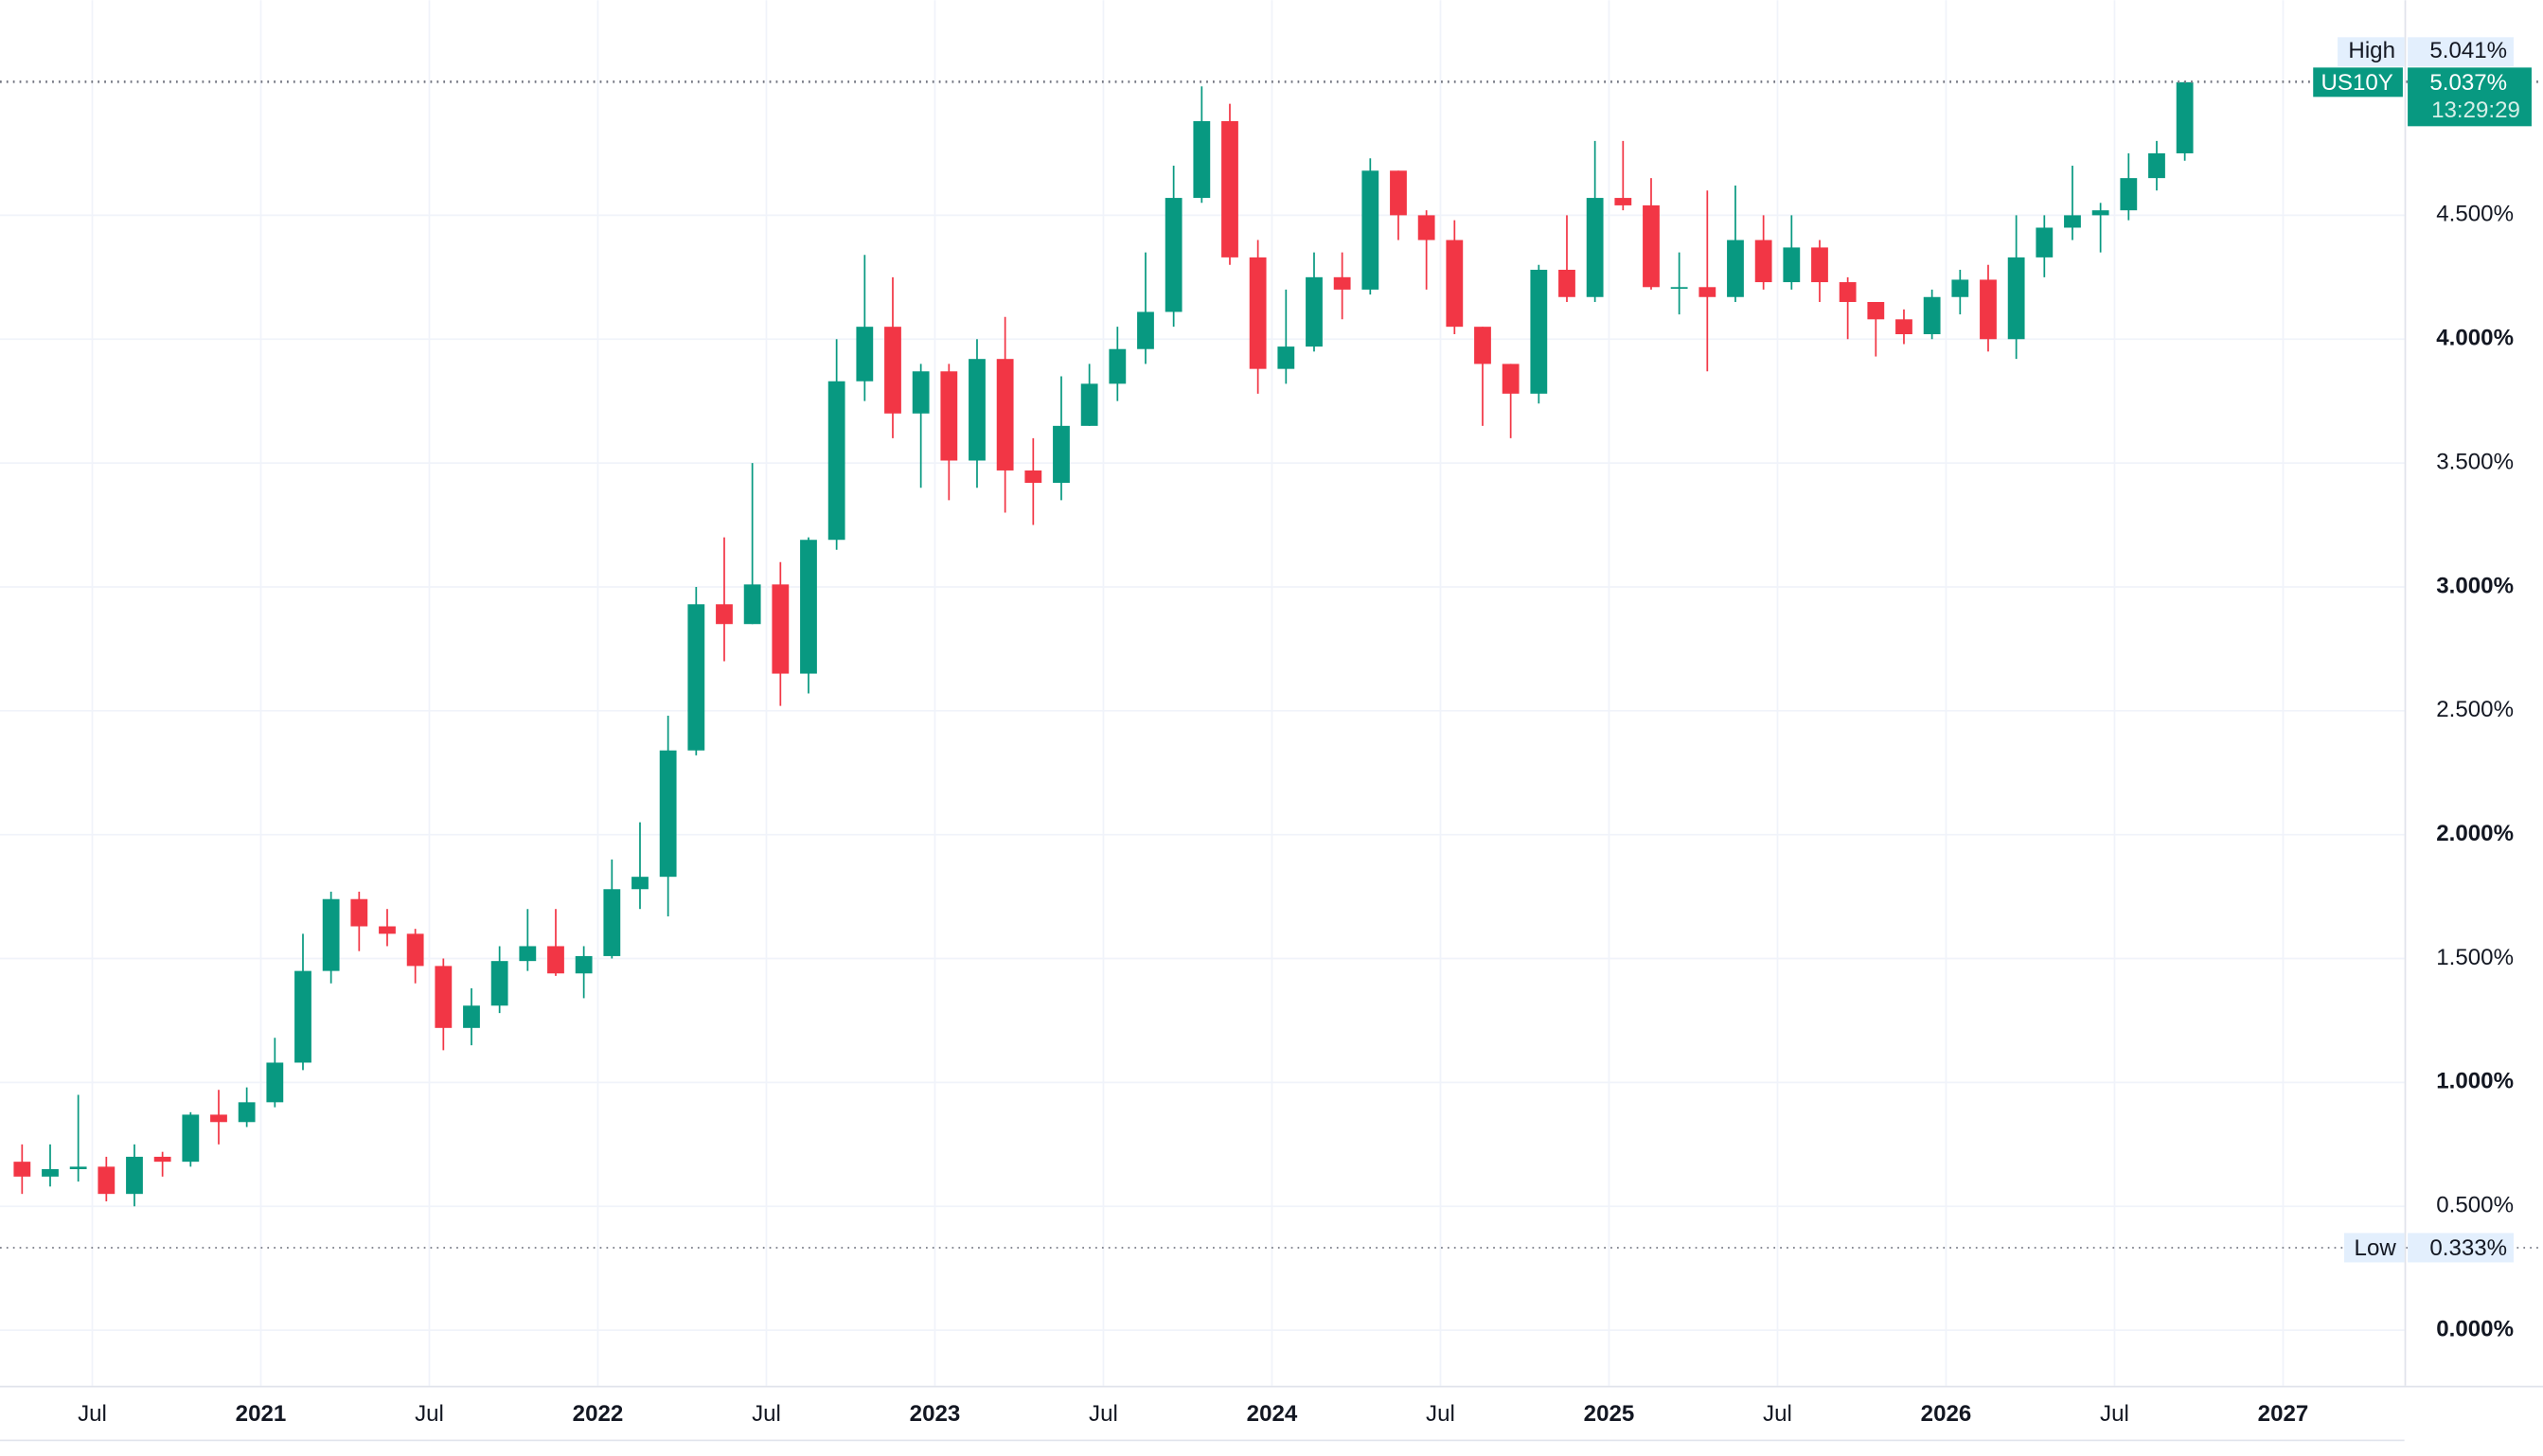 The width and height of the screenshot is (2543, 1456). What do you see at coordinates (2475, 1205) in the screenshot?
I see `y-tick-label: 0.500%` at bounding box center [2475, 1205].